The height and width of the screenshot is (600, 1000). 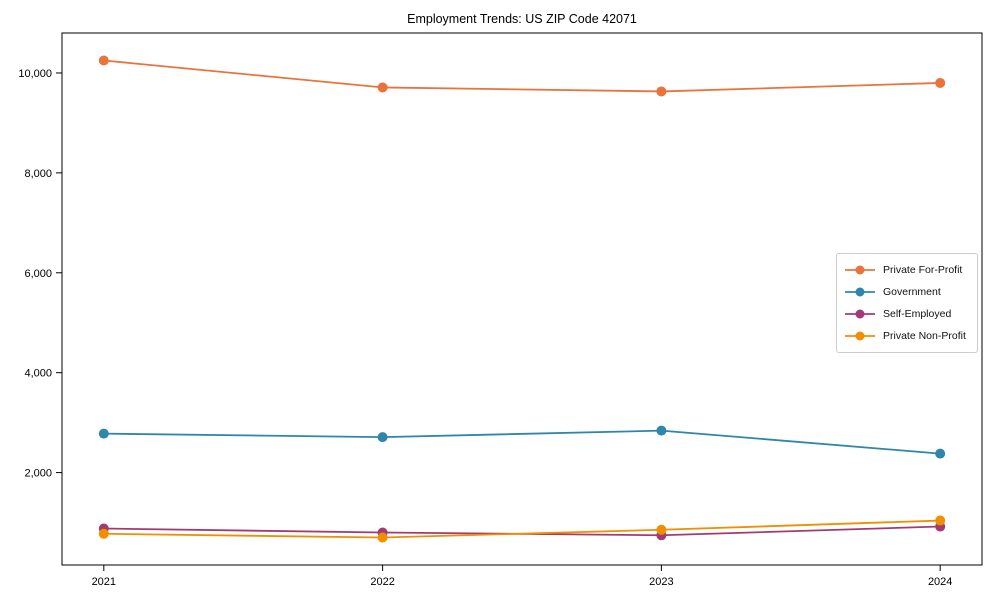 What do you see at coordinates (917, 314) in the screenshot?
I see `legend-label: Self-Employed` at bounding box center [917, 314].